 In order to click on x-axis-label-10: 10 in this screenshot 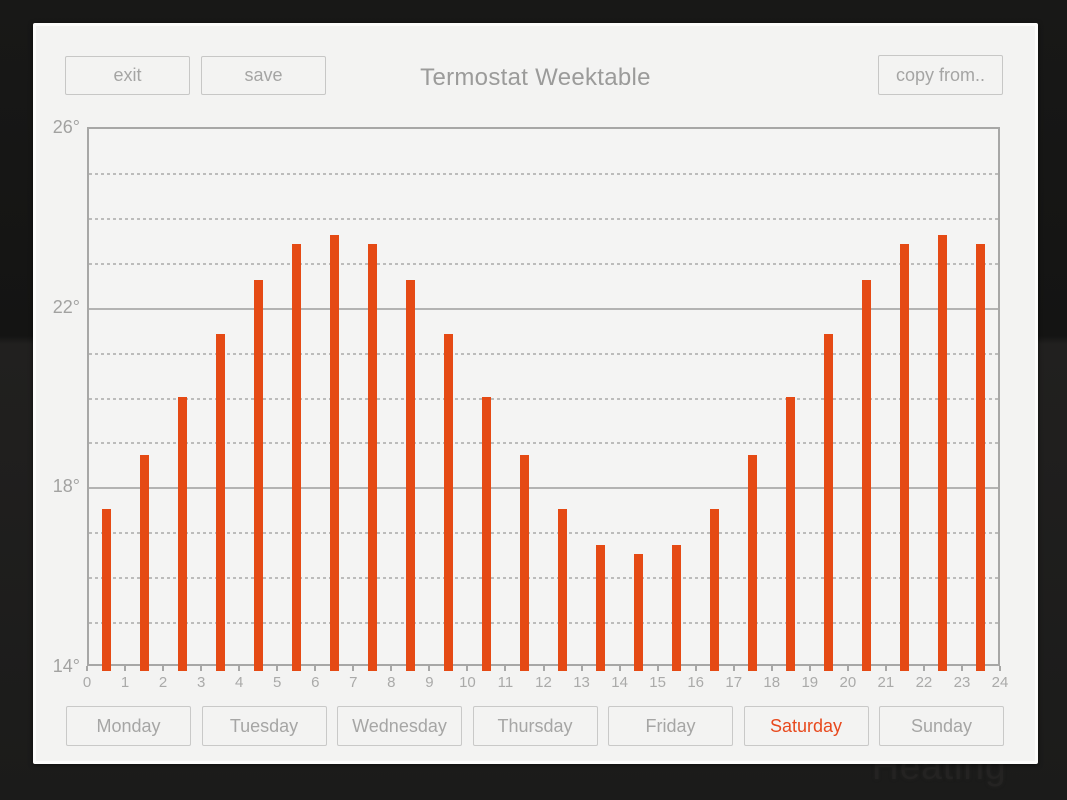, I will do `click(467, 682)`.